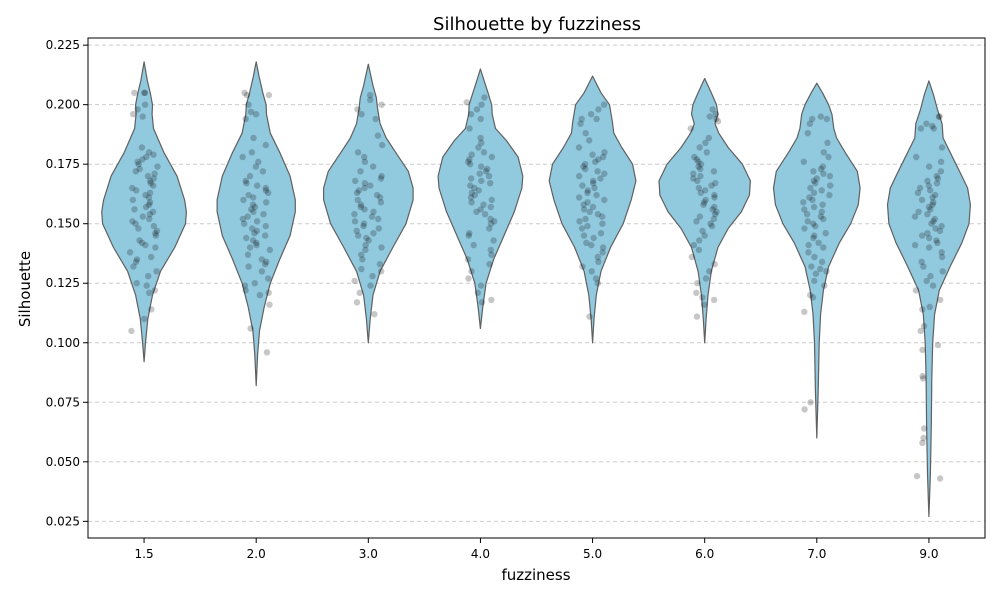 This screenshot has height=600, width=1000. What do you see at coordinates (928, 554) in the screenshot?
I see `x-tick-label: 9.0` at bounding box center [928, 554].